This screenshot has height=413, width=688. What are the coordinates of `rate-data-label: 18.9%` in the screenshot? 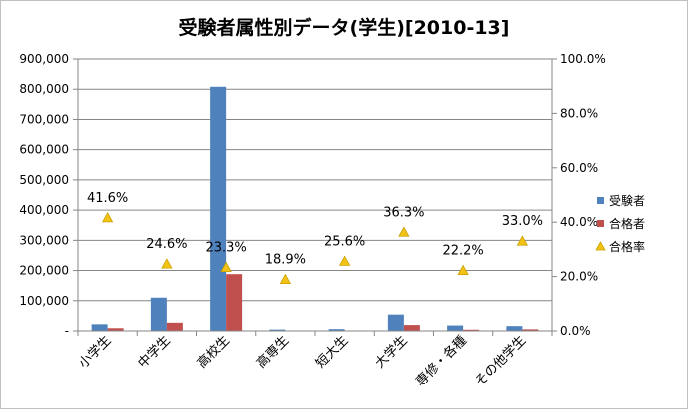 It's located at (285, 260).